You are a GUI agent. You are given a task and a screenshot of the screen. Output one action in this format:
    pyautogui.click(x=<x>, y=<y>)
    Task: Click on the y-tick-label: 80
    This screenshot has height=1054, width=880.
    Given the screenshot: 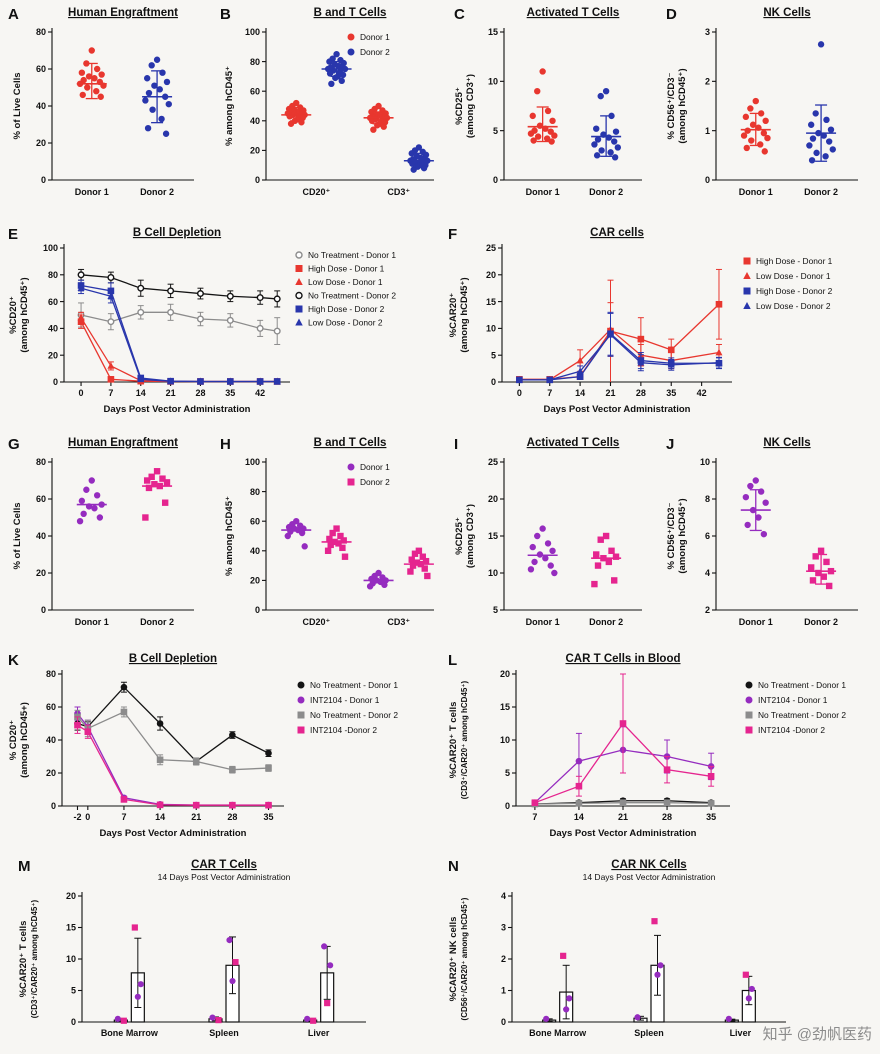 What is the action you would take?
    pyautogui.click(x=51, y=674)
    